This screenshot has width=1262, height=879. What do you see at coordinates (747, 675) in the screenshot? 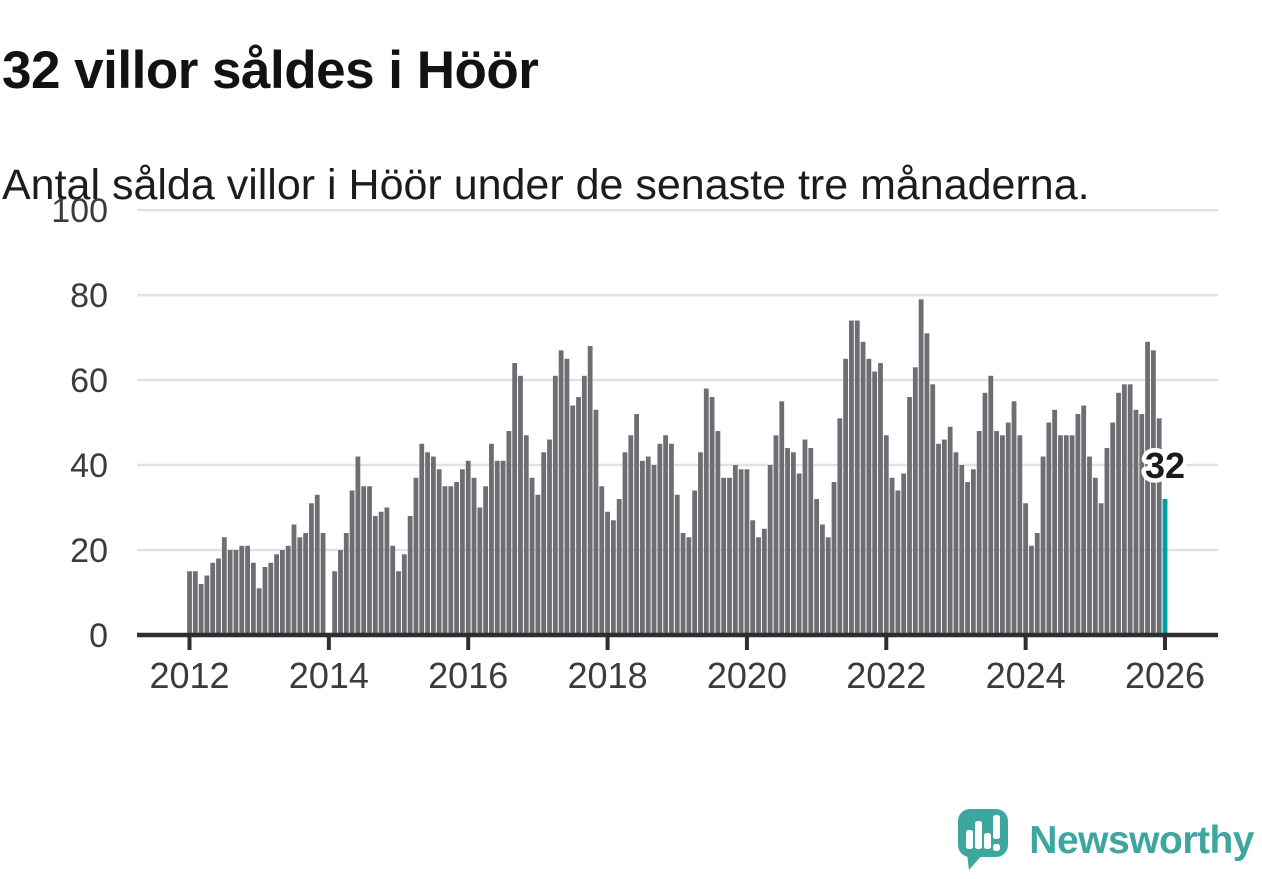
I see `x-tick-label: 2020` at bounding box center [747, 675].